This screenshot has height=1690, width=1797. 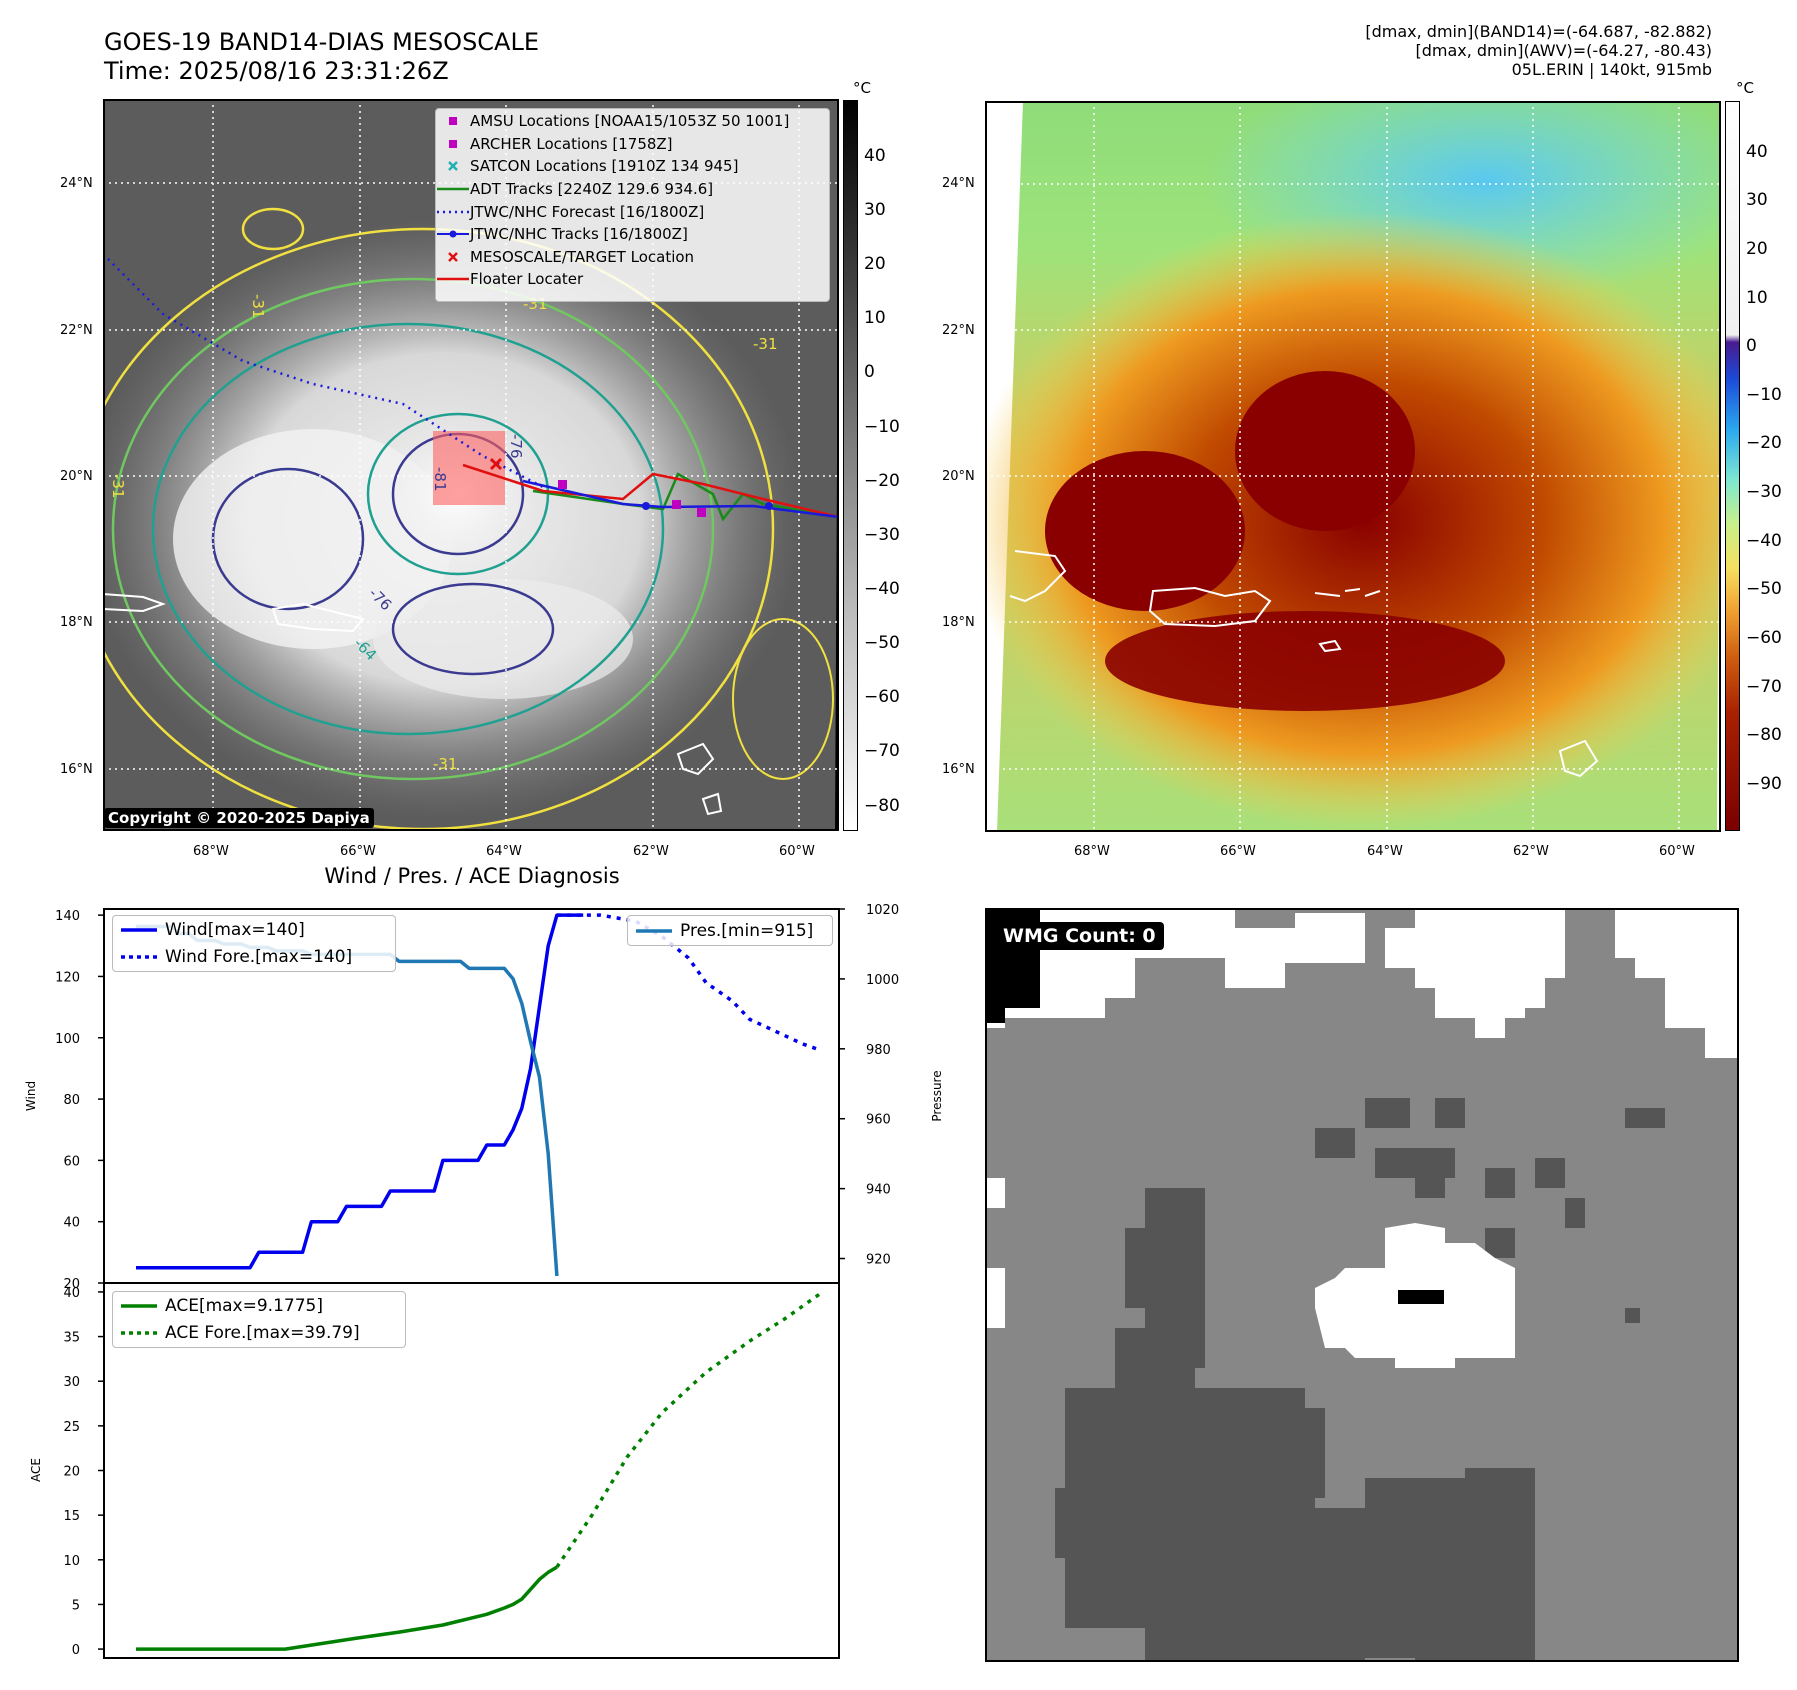 What do you see at coordinates (76, 183) in the screenshot?
I see `ir-lat-label: 24°N` at bounding box center [76, 183].